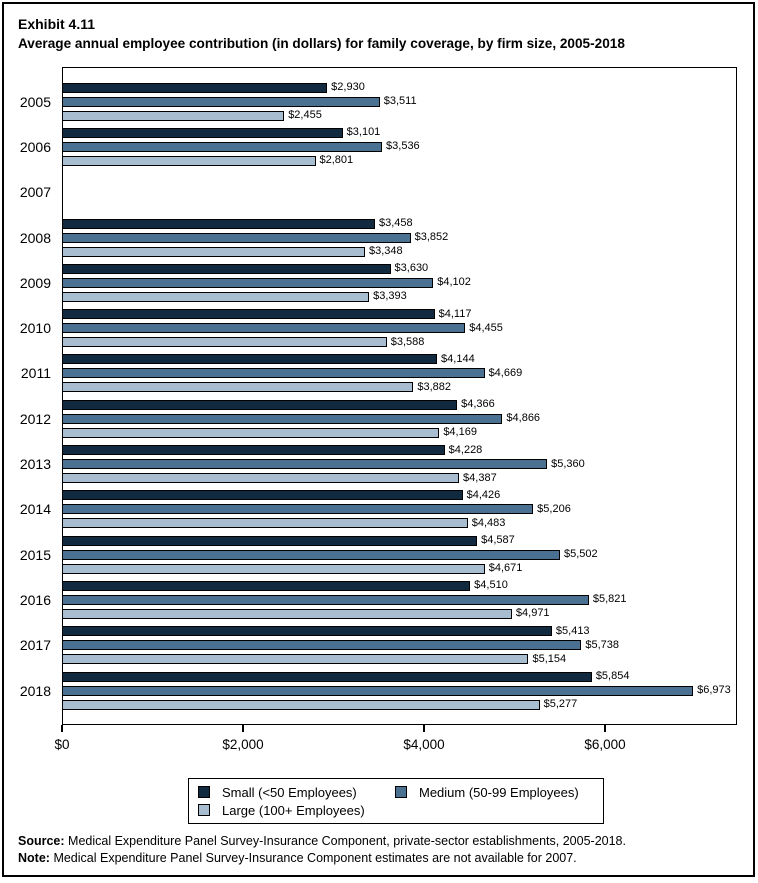 The height and width of the screenshot is (883, 758). I want to click on bar-medium-2017, so click(322, 645).